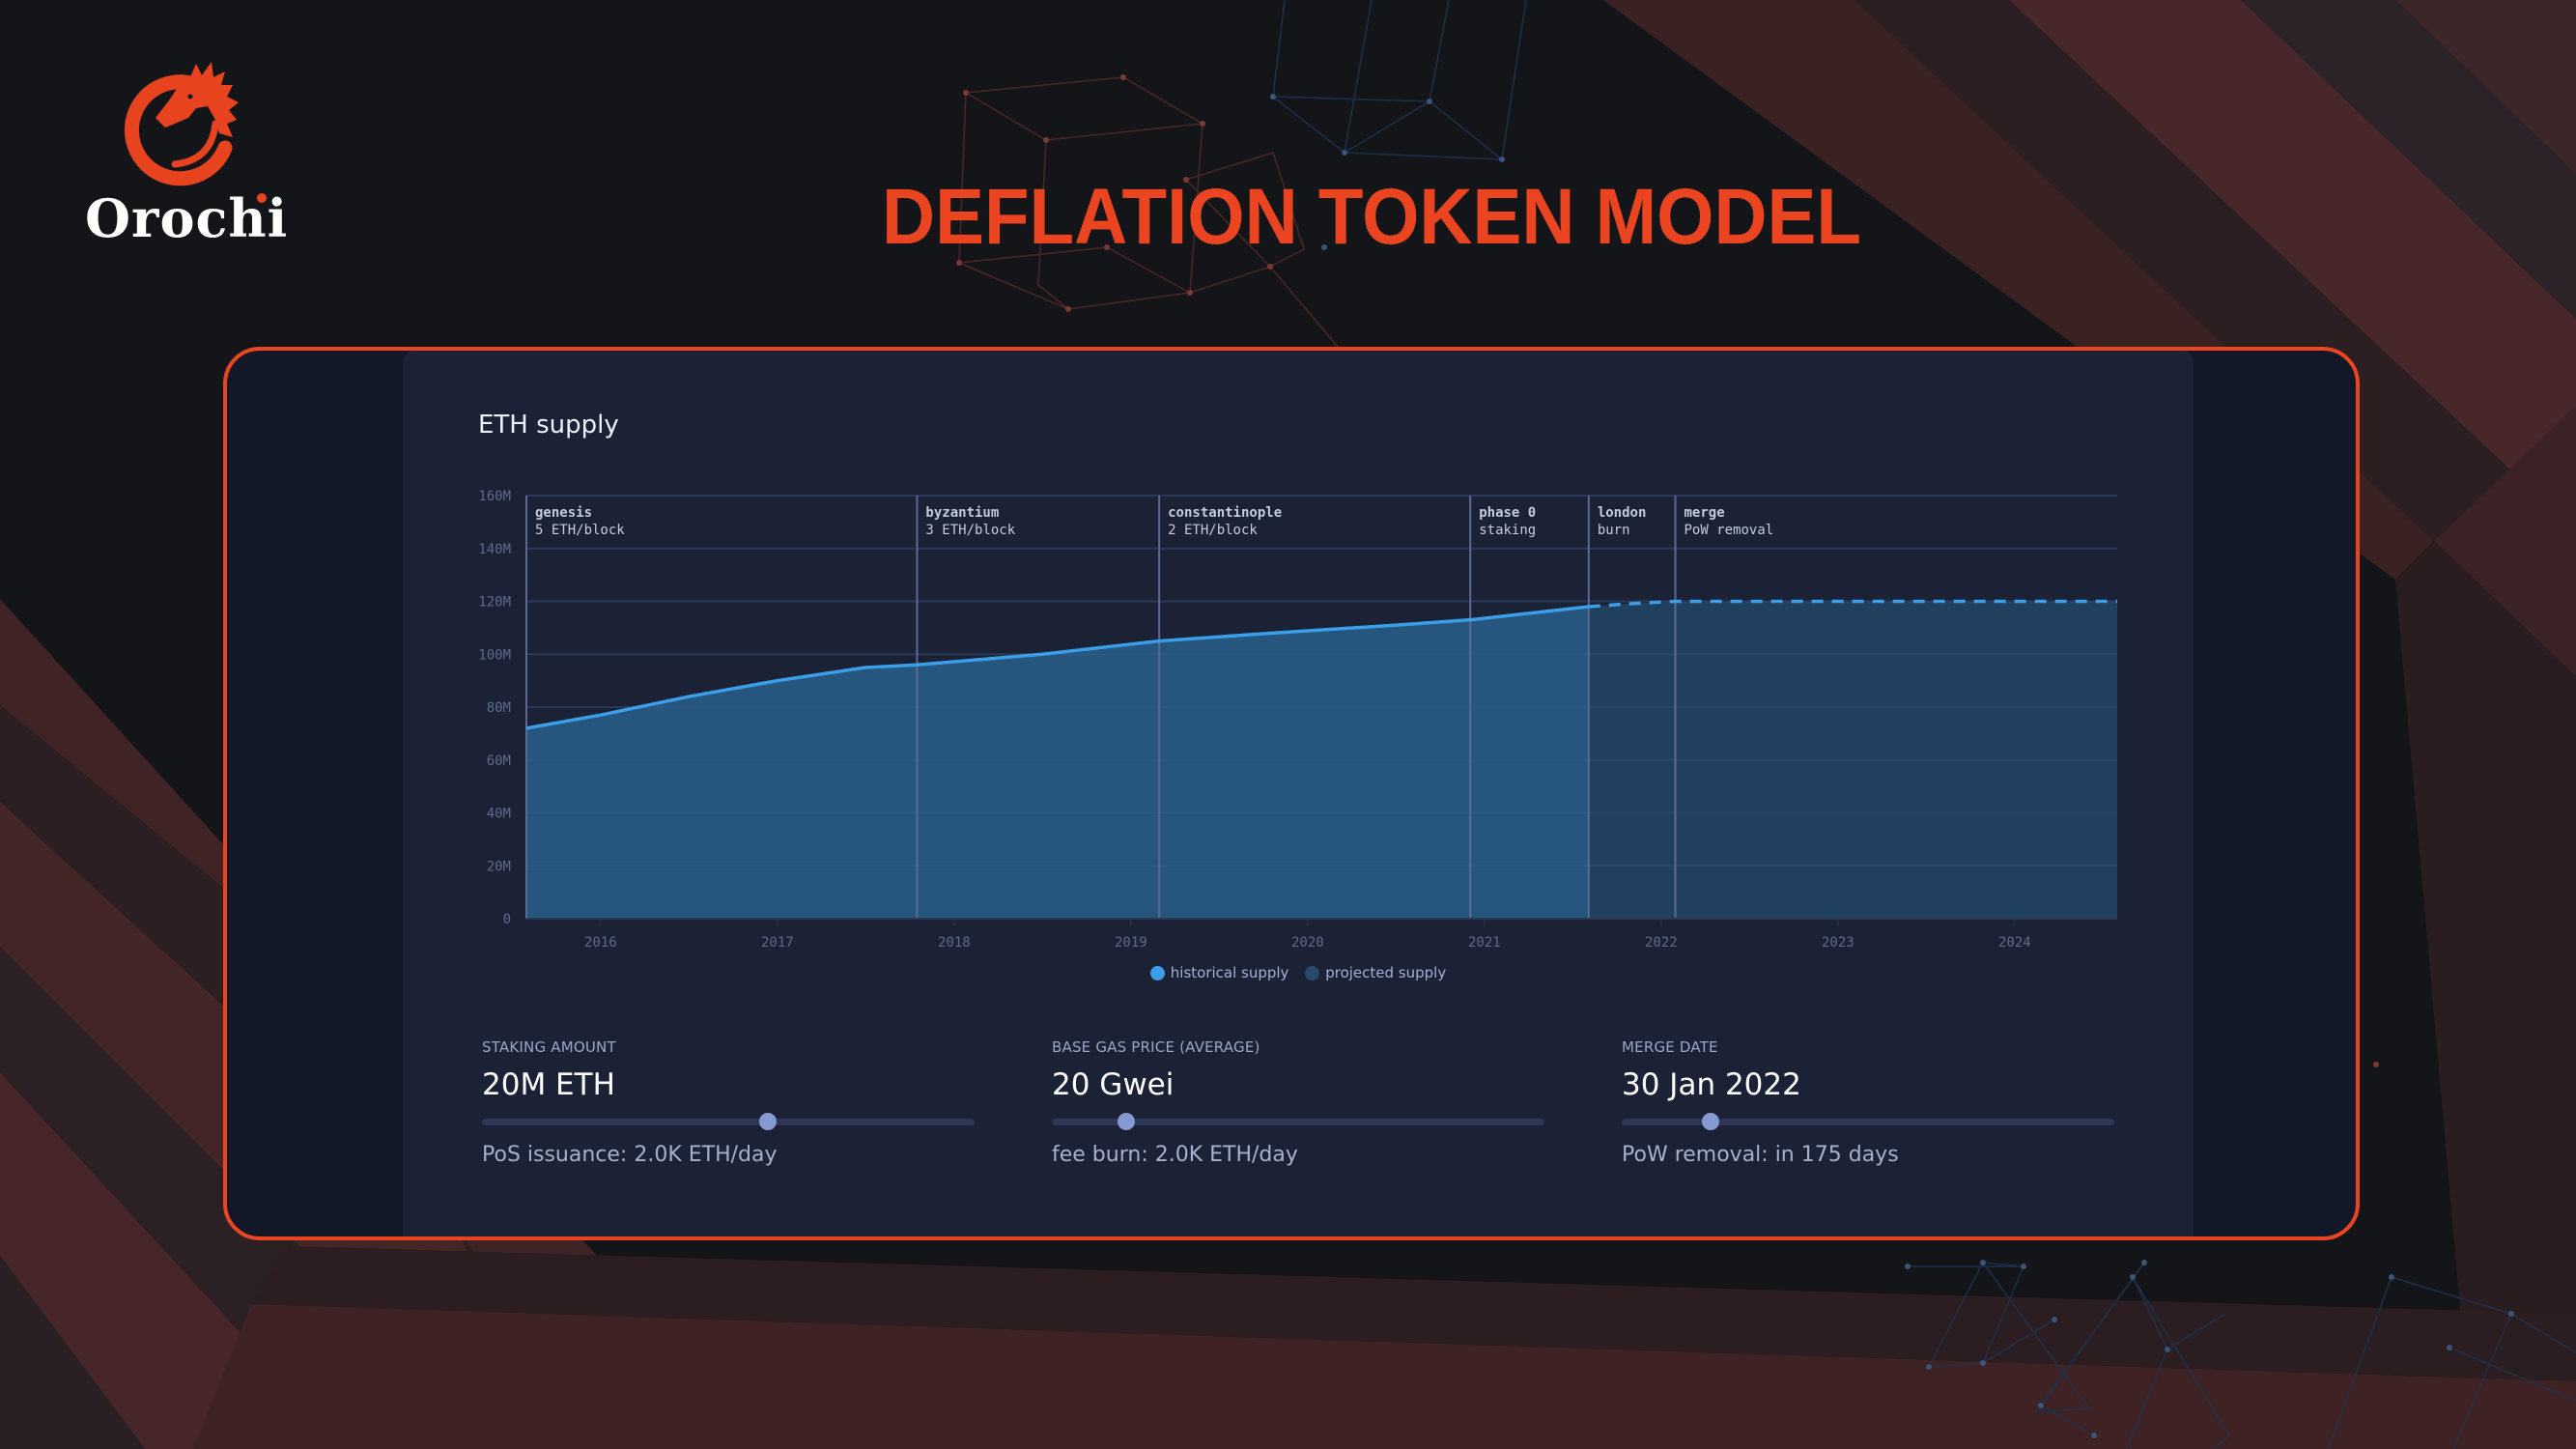  Describe the element at coordinates (1057, 667) in the screenshot. I see `historical-supply-line` at that location.